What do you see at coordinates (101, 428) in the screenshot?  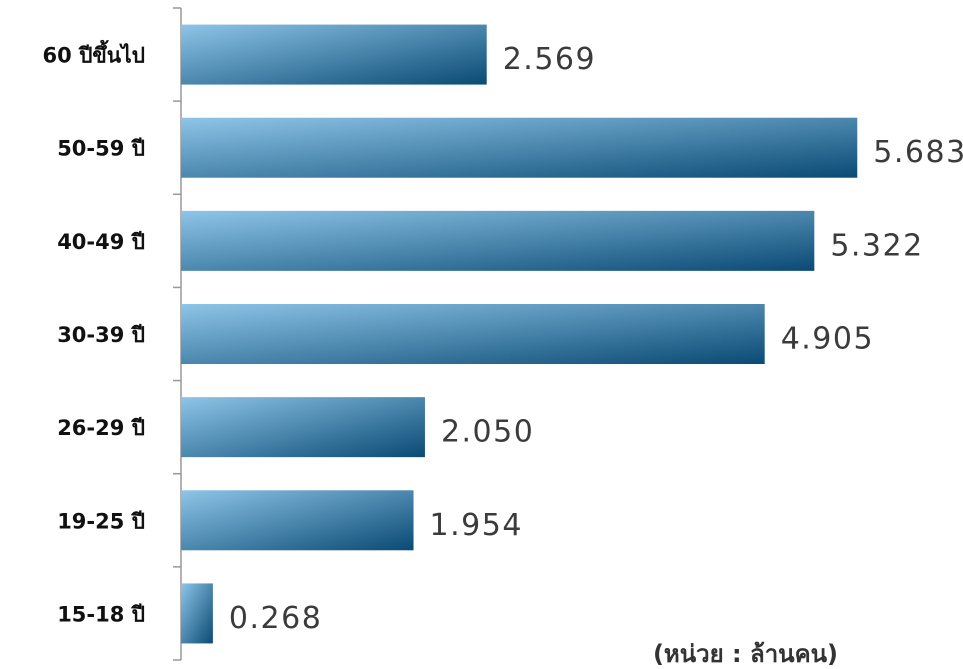 I see `category-label: 26-29 ปี` at bounding box center [101, 428].